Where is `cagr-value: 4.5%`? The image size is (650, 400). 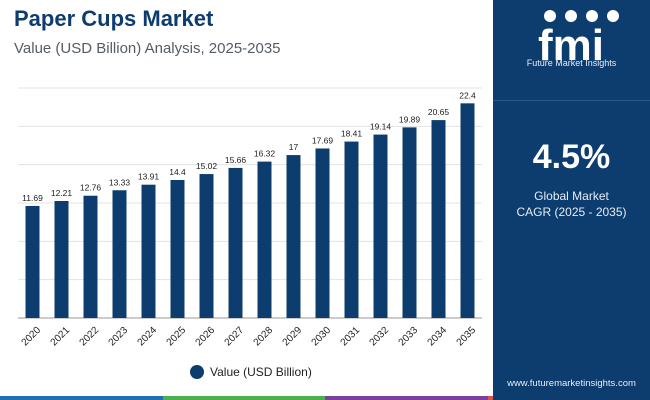
cagr-value: 4.5% is located at coordinates (571, 157).